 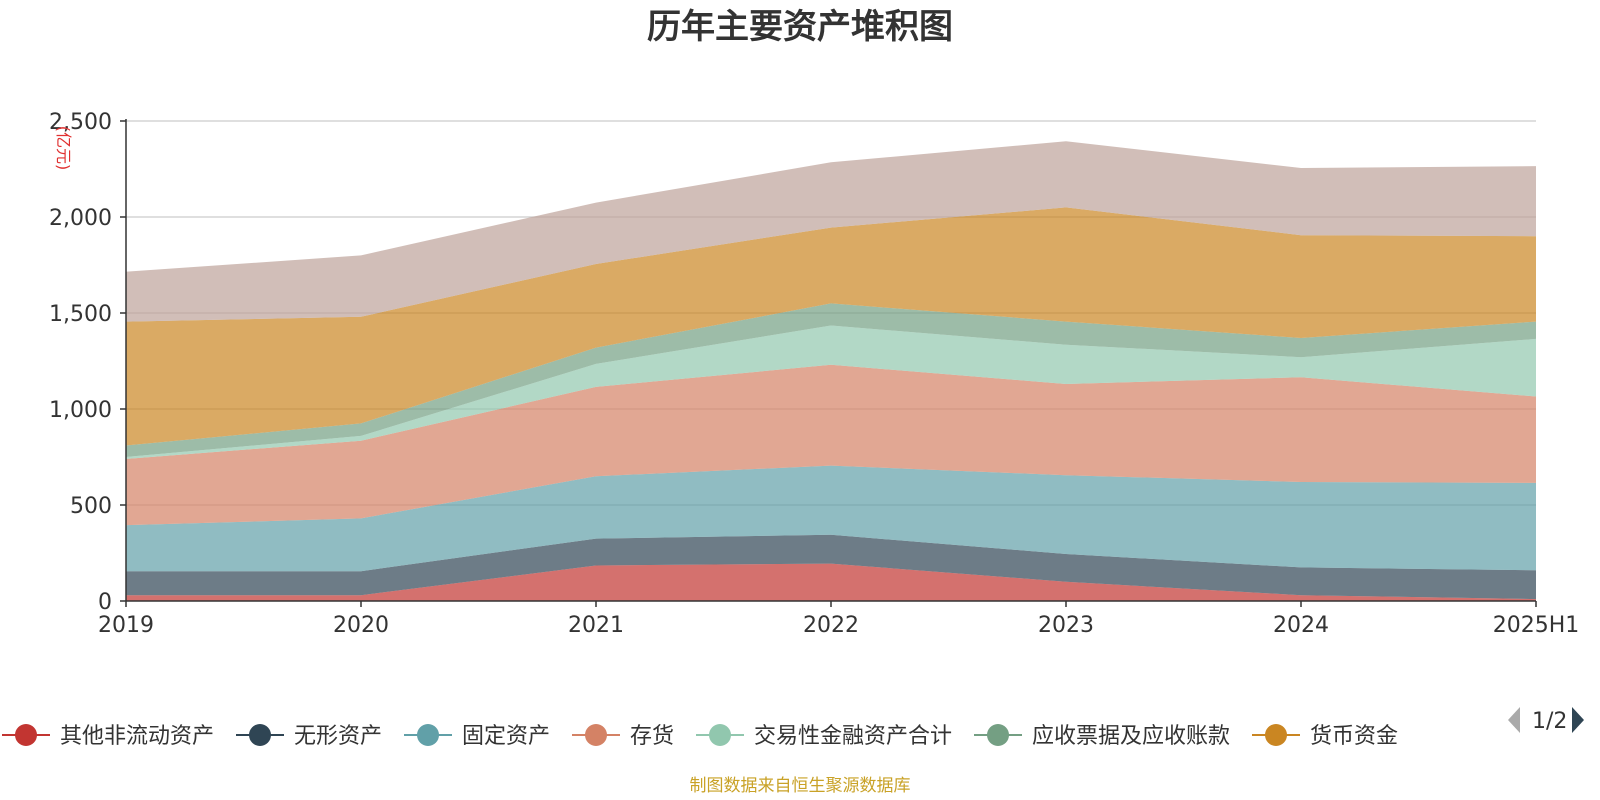 What do you see at coordinates (63, 148) in the screenshot?
I see `y-axis-unit: (亿元)` at bounding box center [63, 148].